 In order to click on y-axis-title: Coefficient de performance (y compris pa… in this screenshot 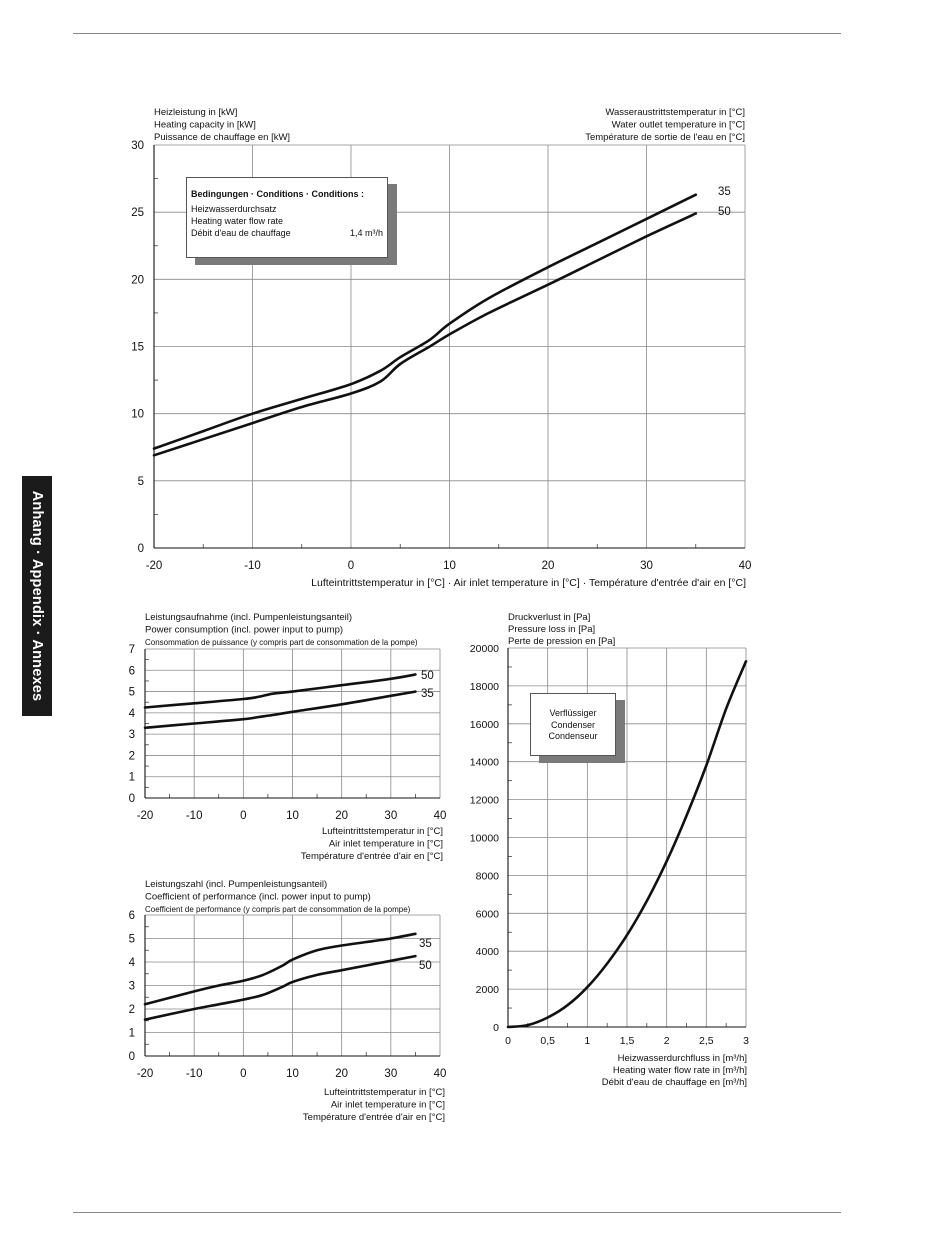, I will do `click(278, 909)`.